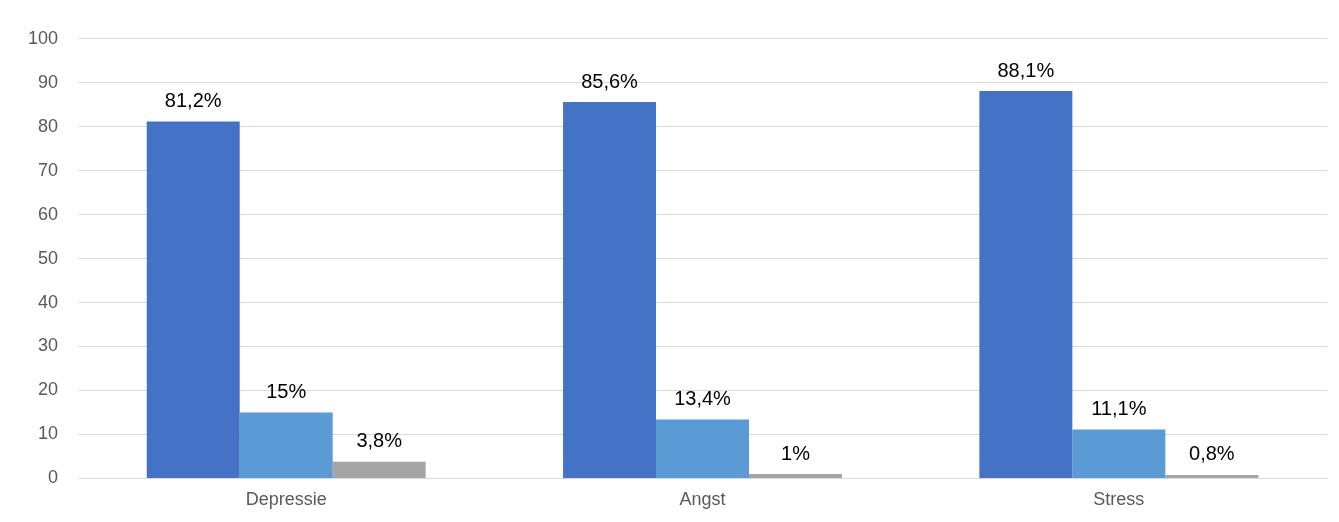 The image size is (1339, 522). I want to click on y-tick-label: 50, so click(48, 257).